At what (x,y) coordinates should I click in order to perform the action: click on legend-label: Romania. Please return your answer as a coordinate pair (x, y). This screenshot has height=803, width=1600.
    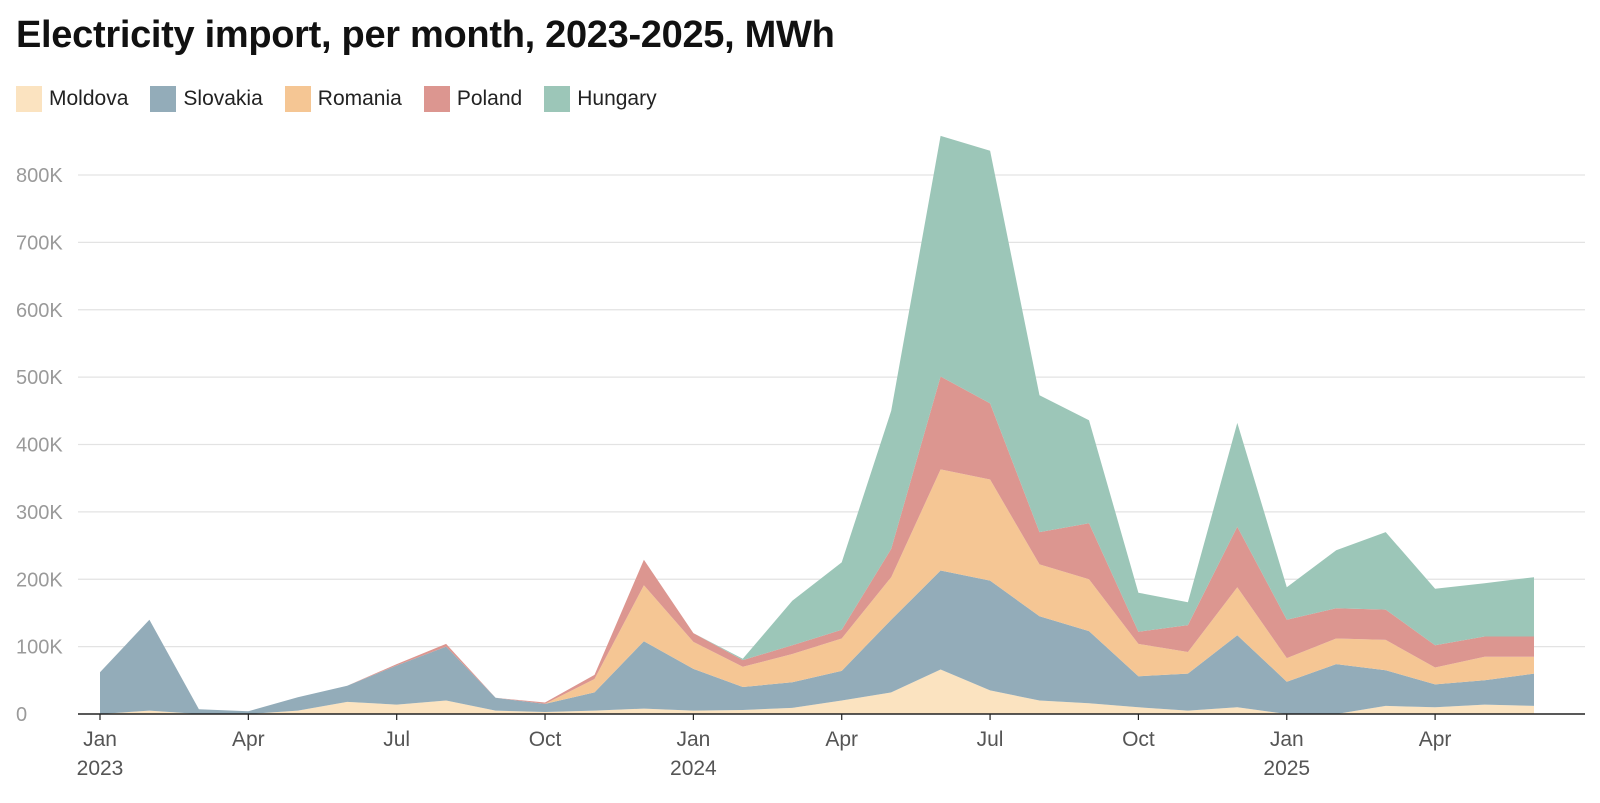
    Looking at the image, I should click on (359, 98).